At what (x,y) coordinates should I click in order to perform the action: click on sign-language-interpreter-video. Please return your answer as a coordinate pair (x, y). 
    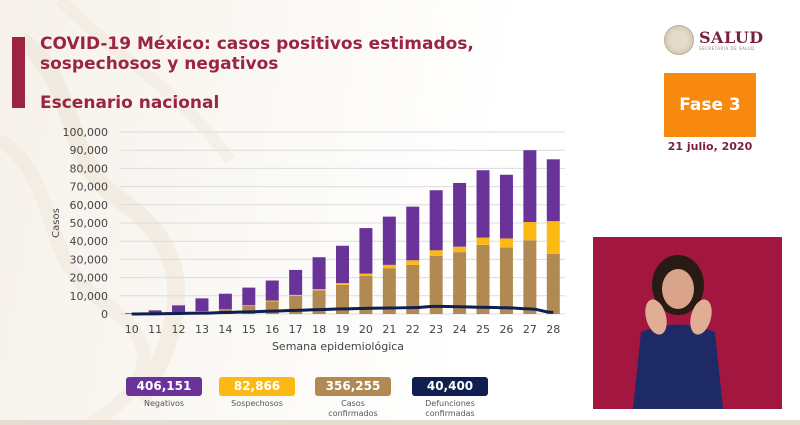
    Looking at the image, I should click on (687, 323).